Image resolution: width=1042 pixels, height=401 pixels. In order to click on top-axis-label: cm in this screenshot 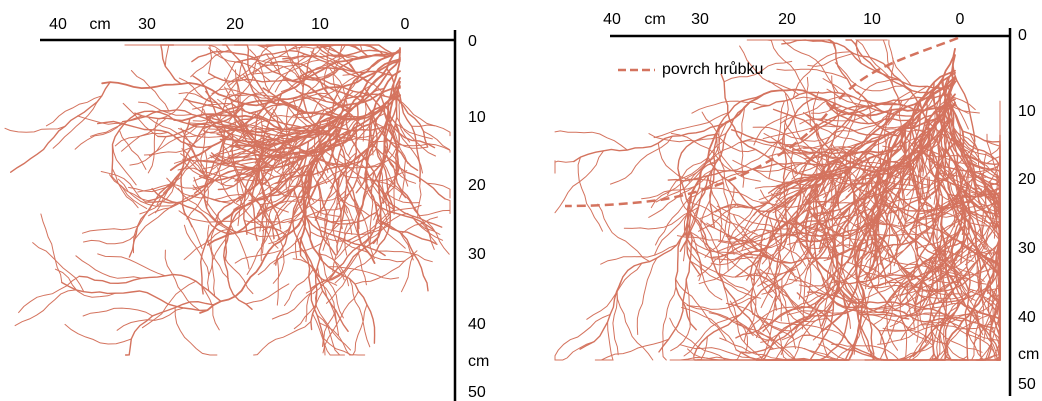, I will do `click(99, 24)`.